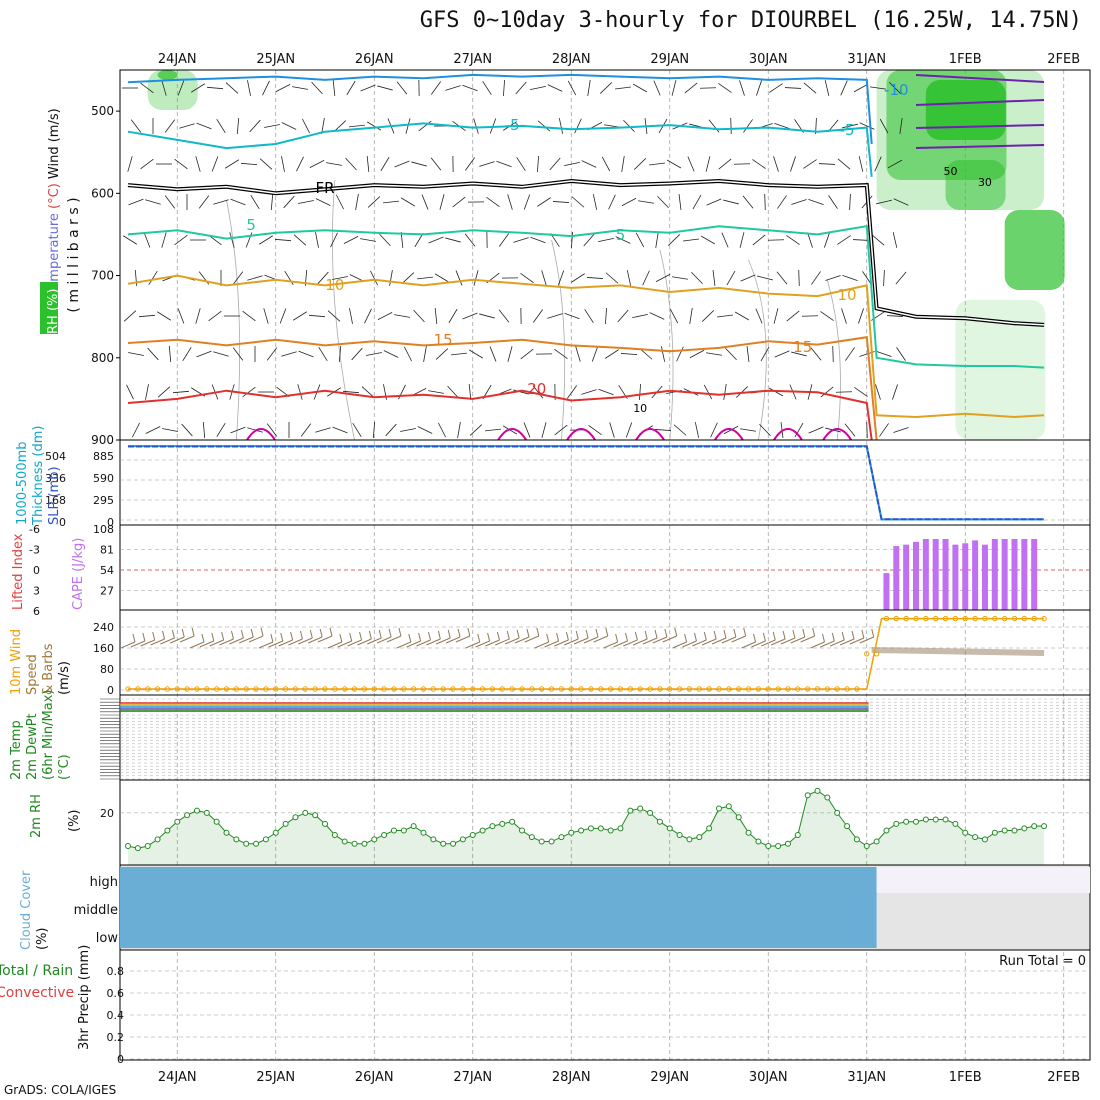 The image size is (1100, 1100). Describe the element at coordinates (74, 254) in the screenshot. I see `pressure-units-label: ( m i l l i b a r s )` at that location.